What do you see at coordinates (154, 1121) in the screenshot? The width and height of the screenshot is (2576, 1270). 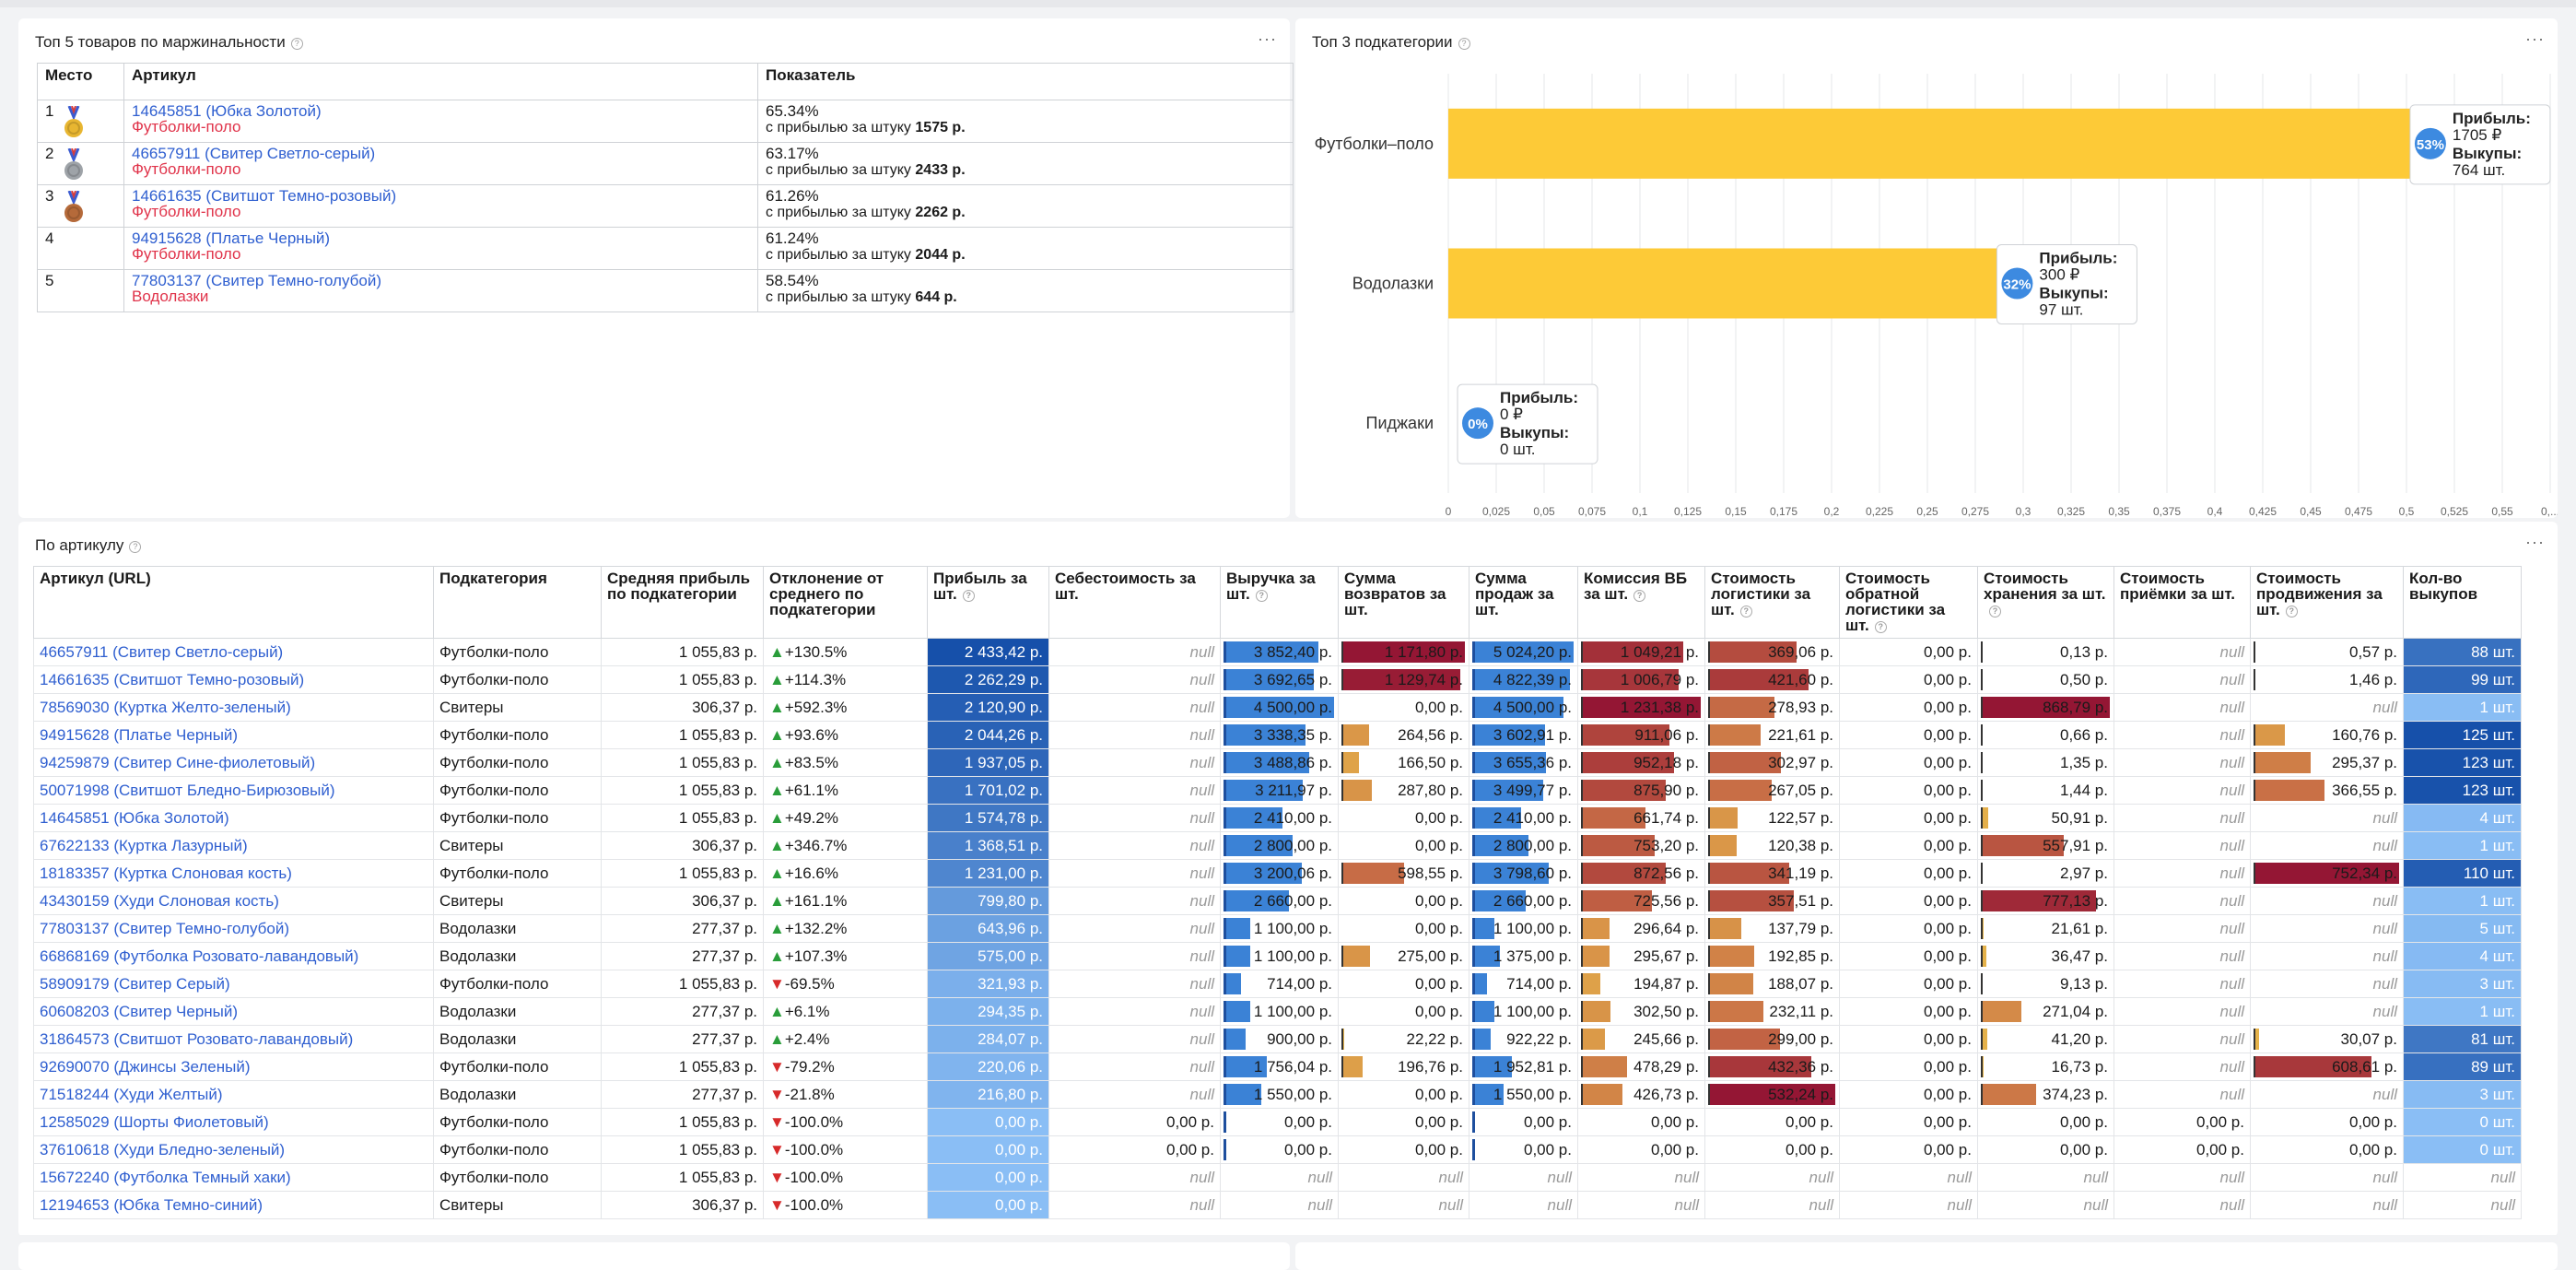 I see `article-link: 12585029 (Шорты Фиолетовый)` at bounding box center [154, 1121].